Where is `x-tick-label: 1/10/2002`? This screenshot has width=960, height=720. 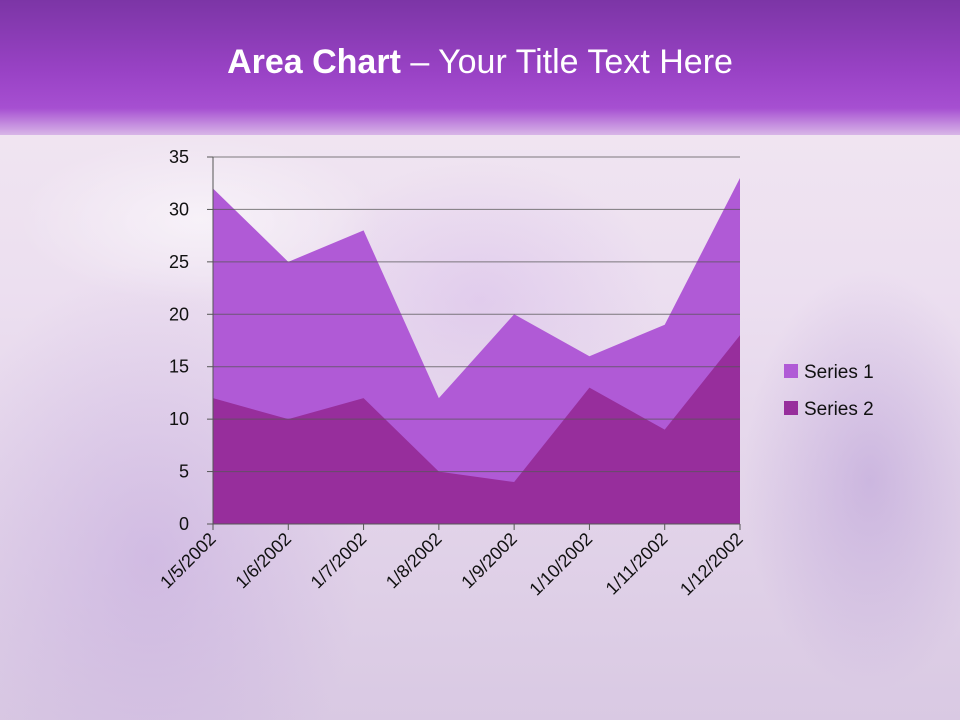
x-tick-label: 1/10/2002 is located at coordinates (560, 564).